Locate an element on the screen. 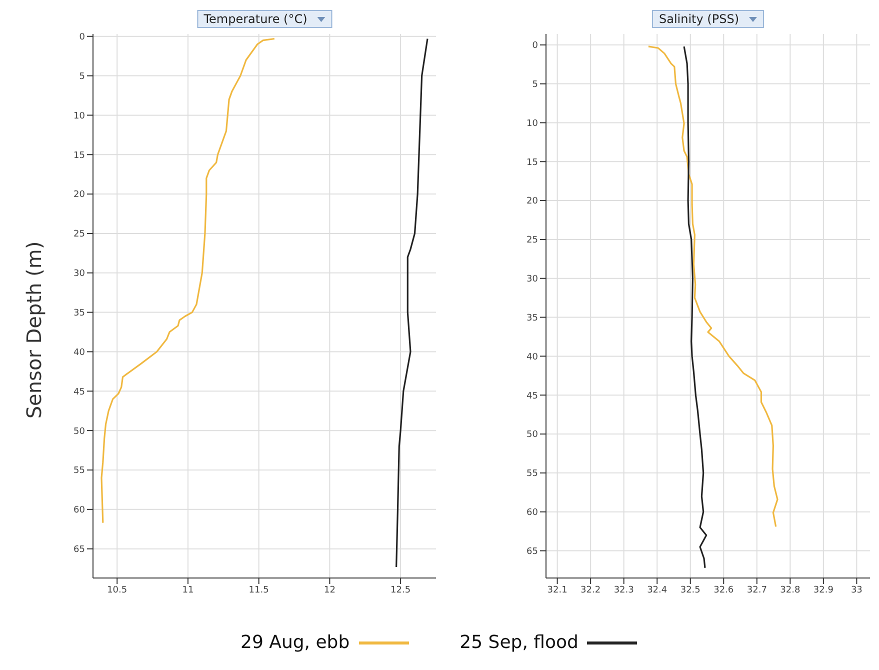 The height and width of the screenshot is (670, 879). x-tick-label: 32.6 is located at coordinates (724, 590).